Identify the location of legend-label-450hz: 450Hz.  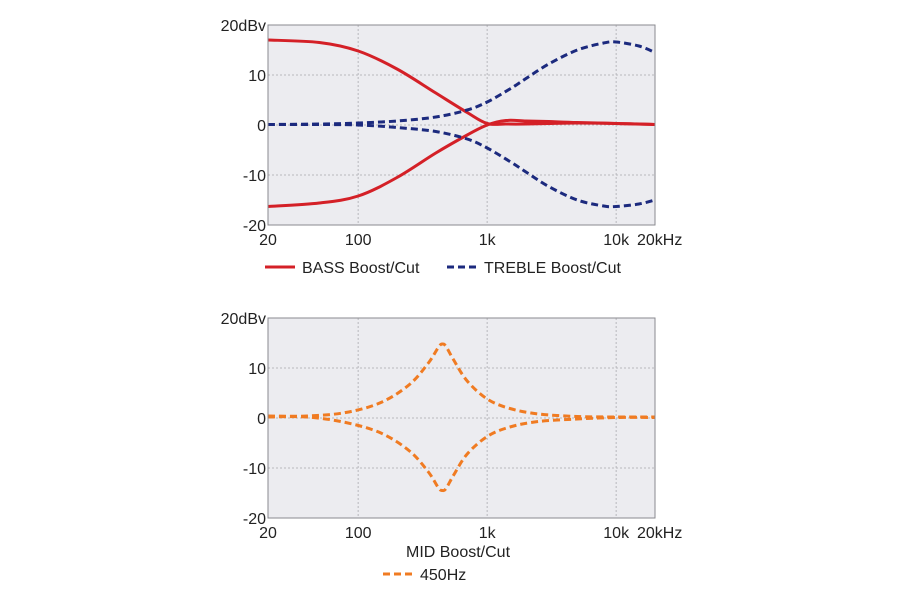
(443, 575).